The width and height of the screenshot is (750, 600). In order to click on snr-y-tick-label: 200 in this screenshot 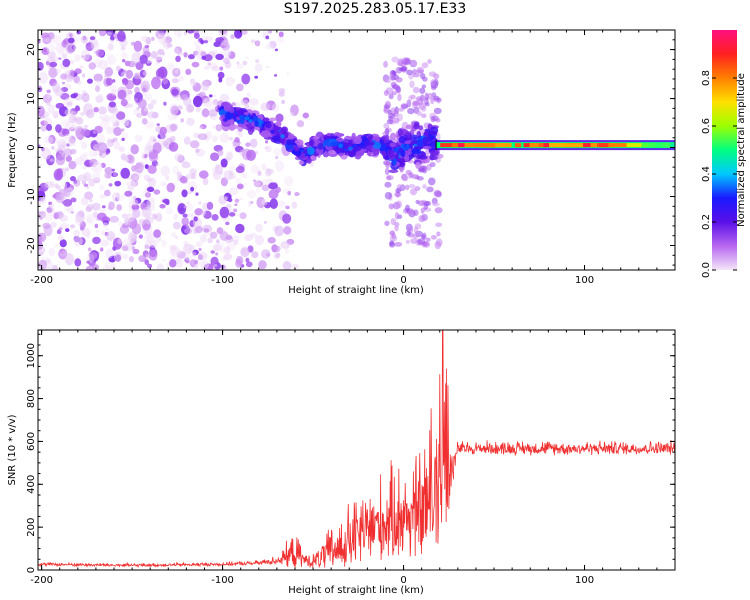, I will do `click(31, 527)`.